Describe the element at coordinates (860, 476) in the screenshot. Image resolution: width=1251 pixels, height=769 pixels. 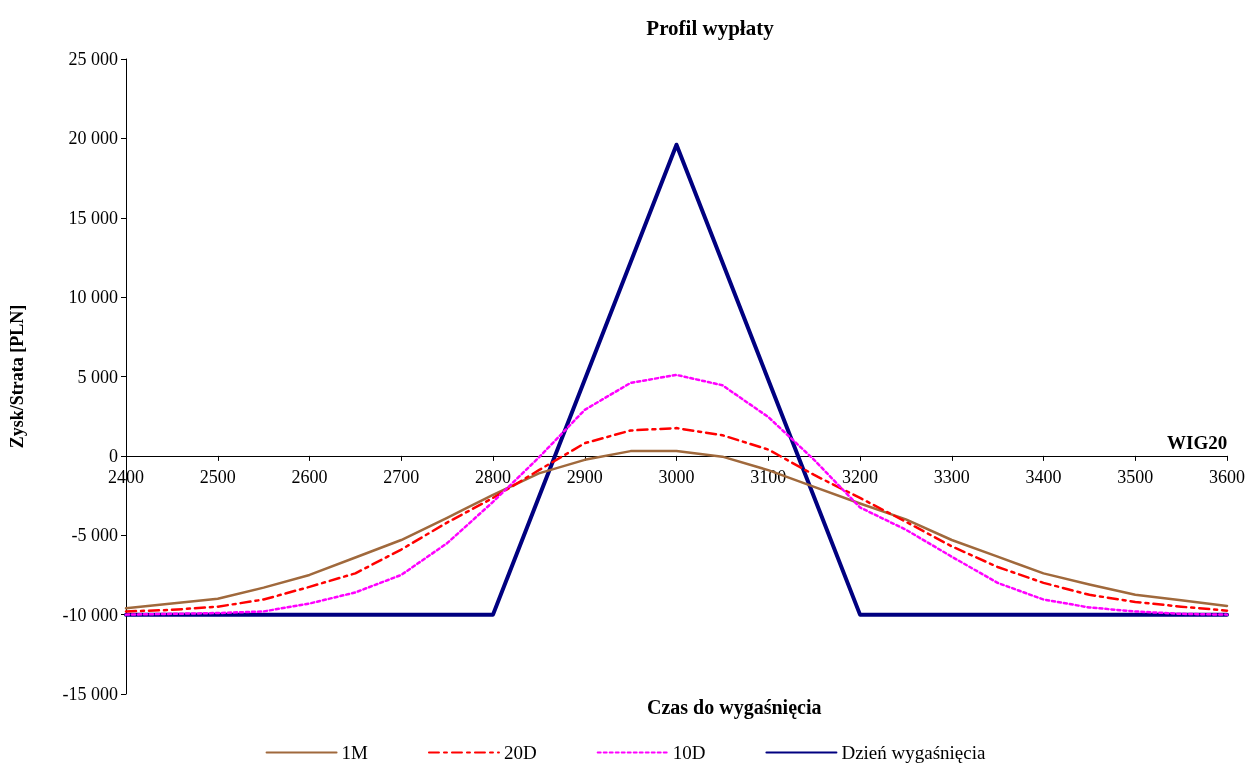
I see `x-tick-label: 3200` at that location.